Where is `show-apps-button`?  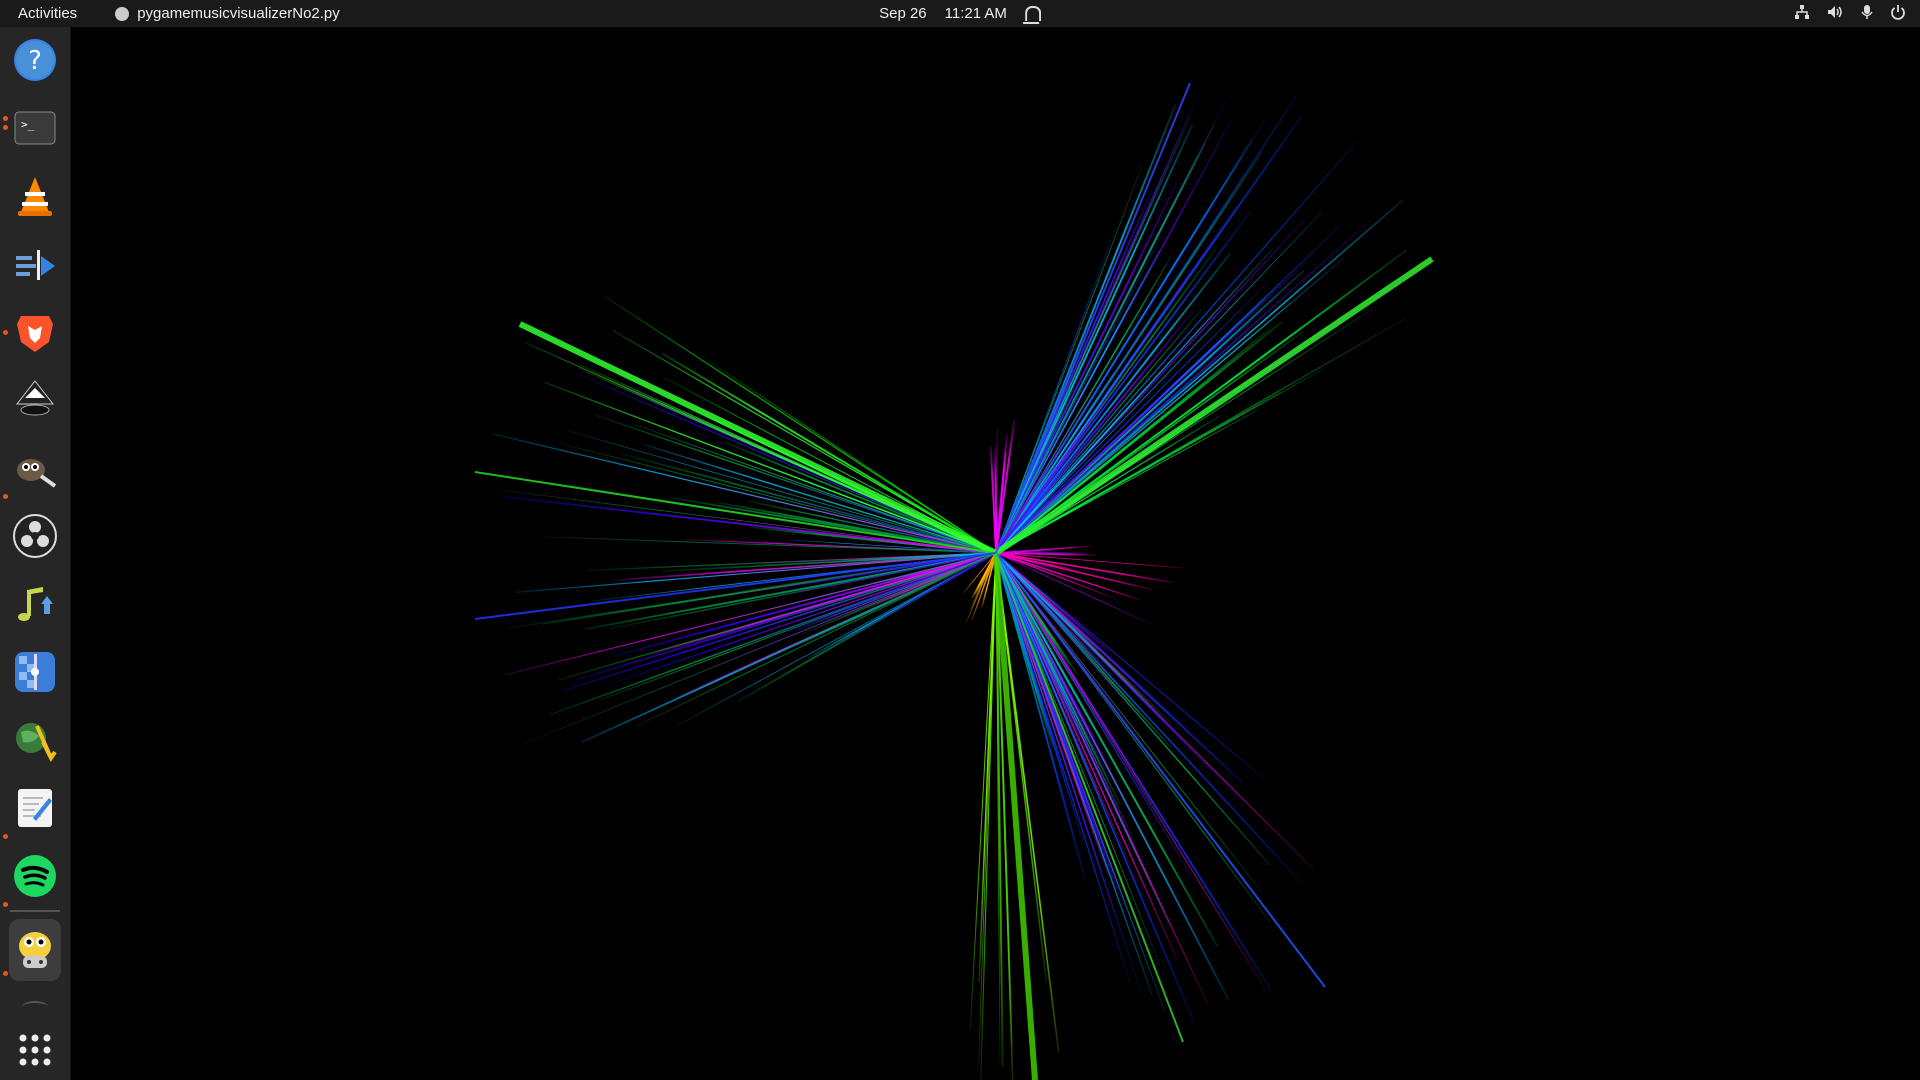 show-apps-button is located at coordinates (35, 1050).